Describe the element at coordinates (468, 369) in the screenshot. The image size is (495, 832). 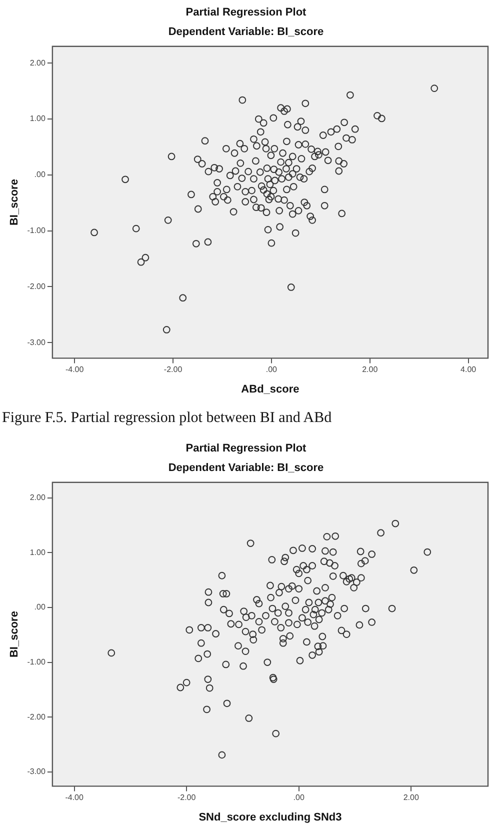
I see `x-tick-label: 4.00` at that location.